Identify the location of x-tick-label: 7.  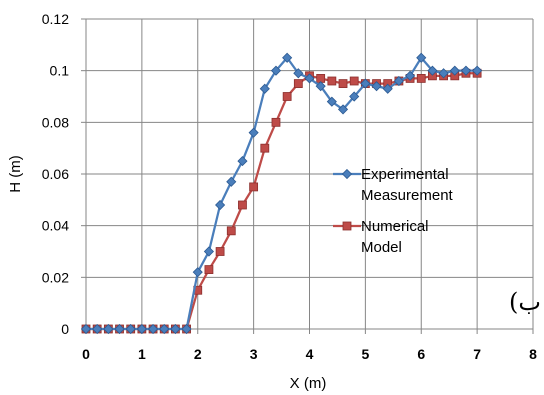
(477, 354).